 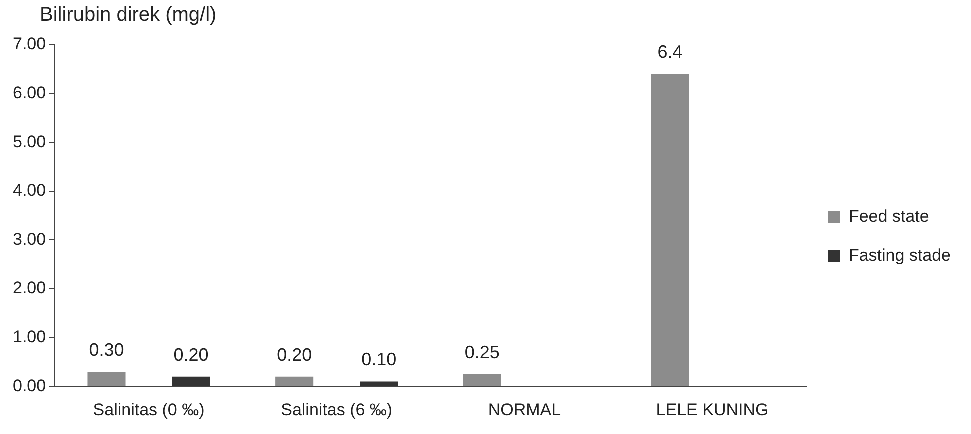 I want to click on data-label: 0.30, so click(x=106, y=350).